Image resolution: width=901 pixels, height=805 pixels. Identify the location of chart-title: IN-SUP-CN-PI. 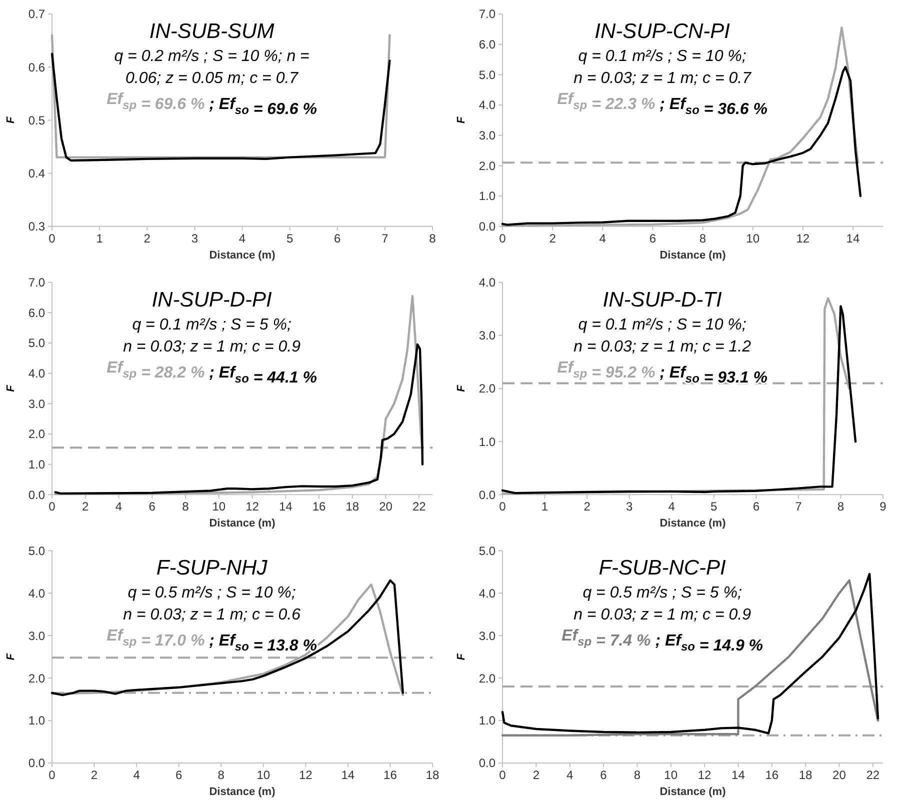
(662, 31).